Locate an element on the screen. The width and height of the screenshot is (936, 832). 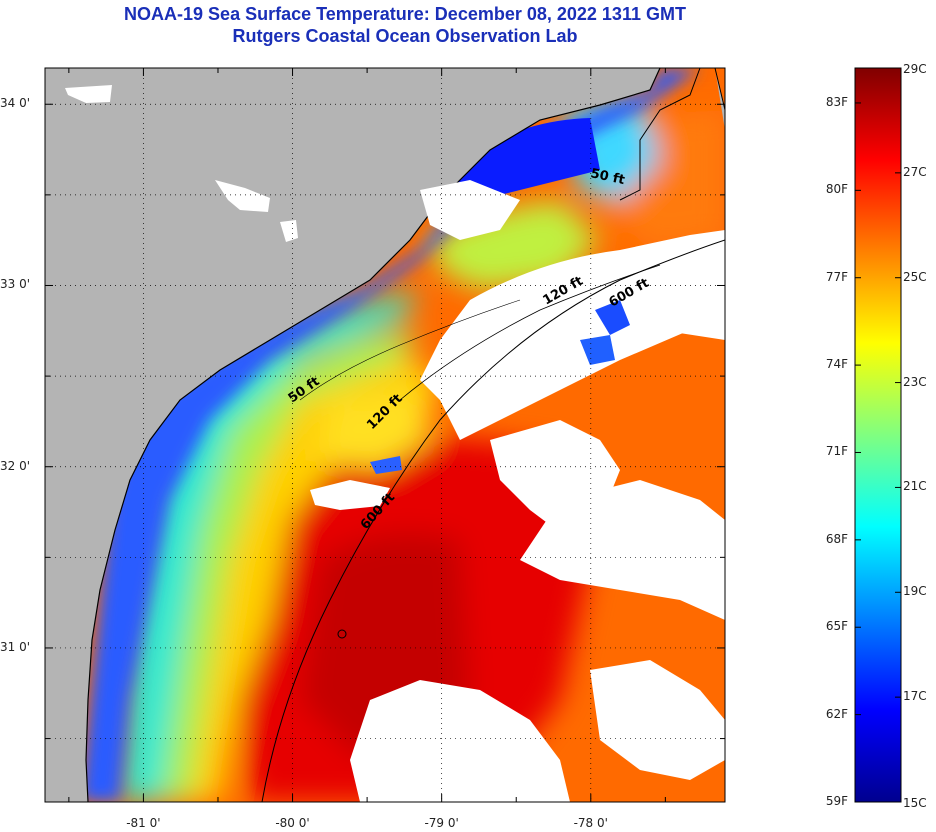
colorbar-label-fahrenheit: 74F is located at coordinates (836, 364).